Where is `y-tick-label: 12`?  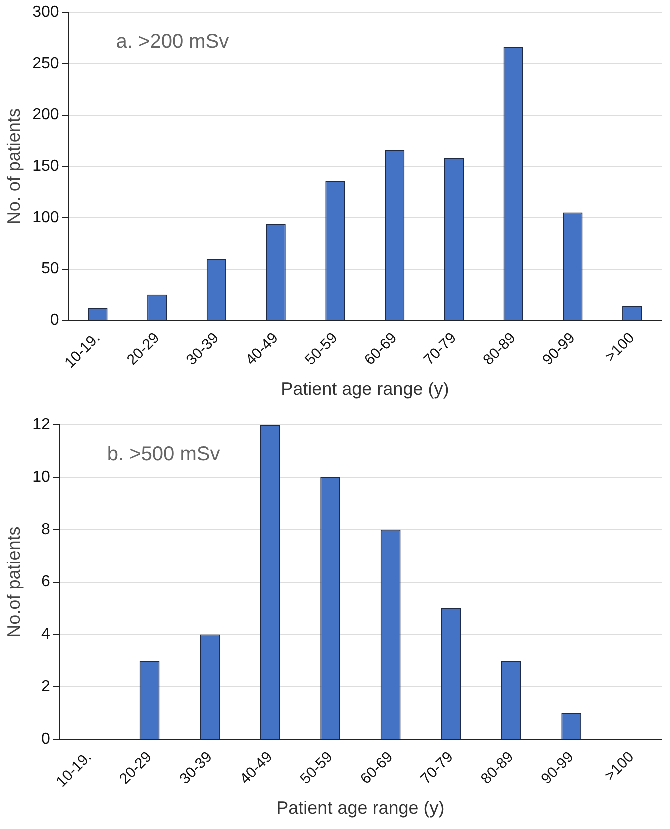
y-tick-label: 12 is located at coordinates (41, 425).